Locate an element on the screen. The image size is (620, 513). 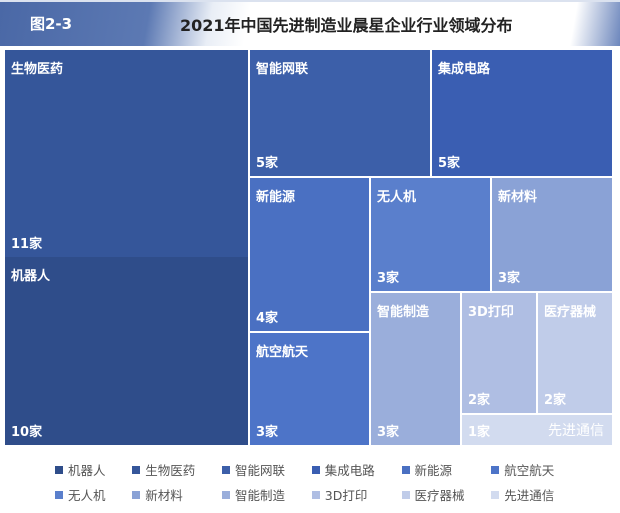
treemap-cell: 3D打印 2家 is located at coordinates (499, 353).